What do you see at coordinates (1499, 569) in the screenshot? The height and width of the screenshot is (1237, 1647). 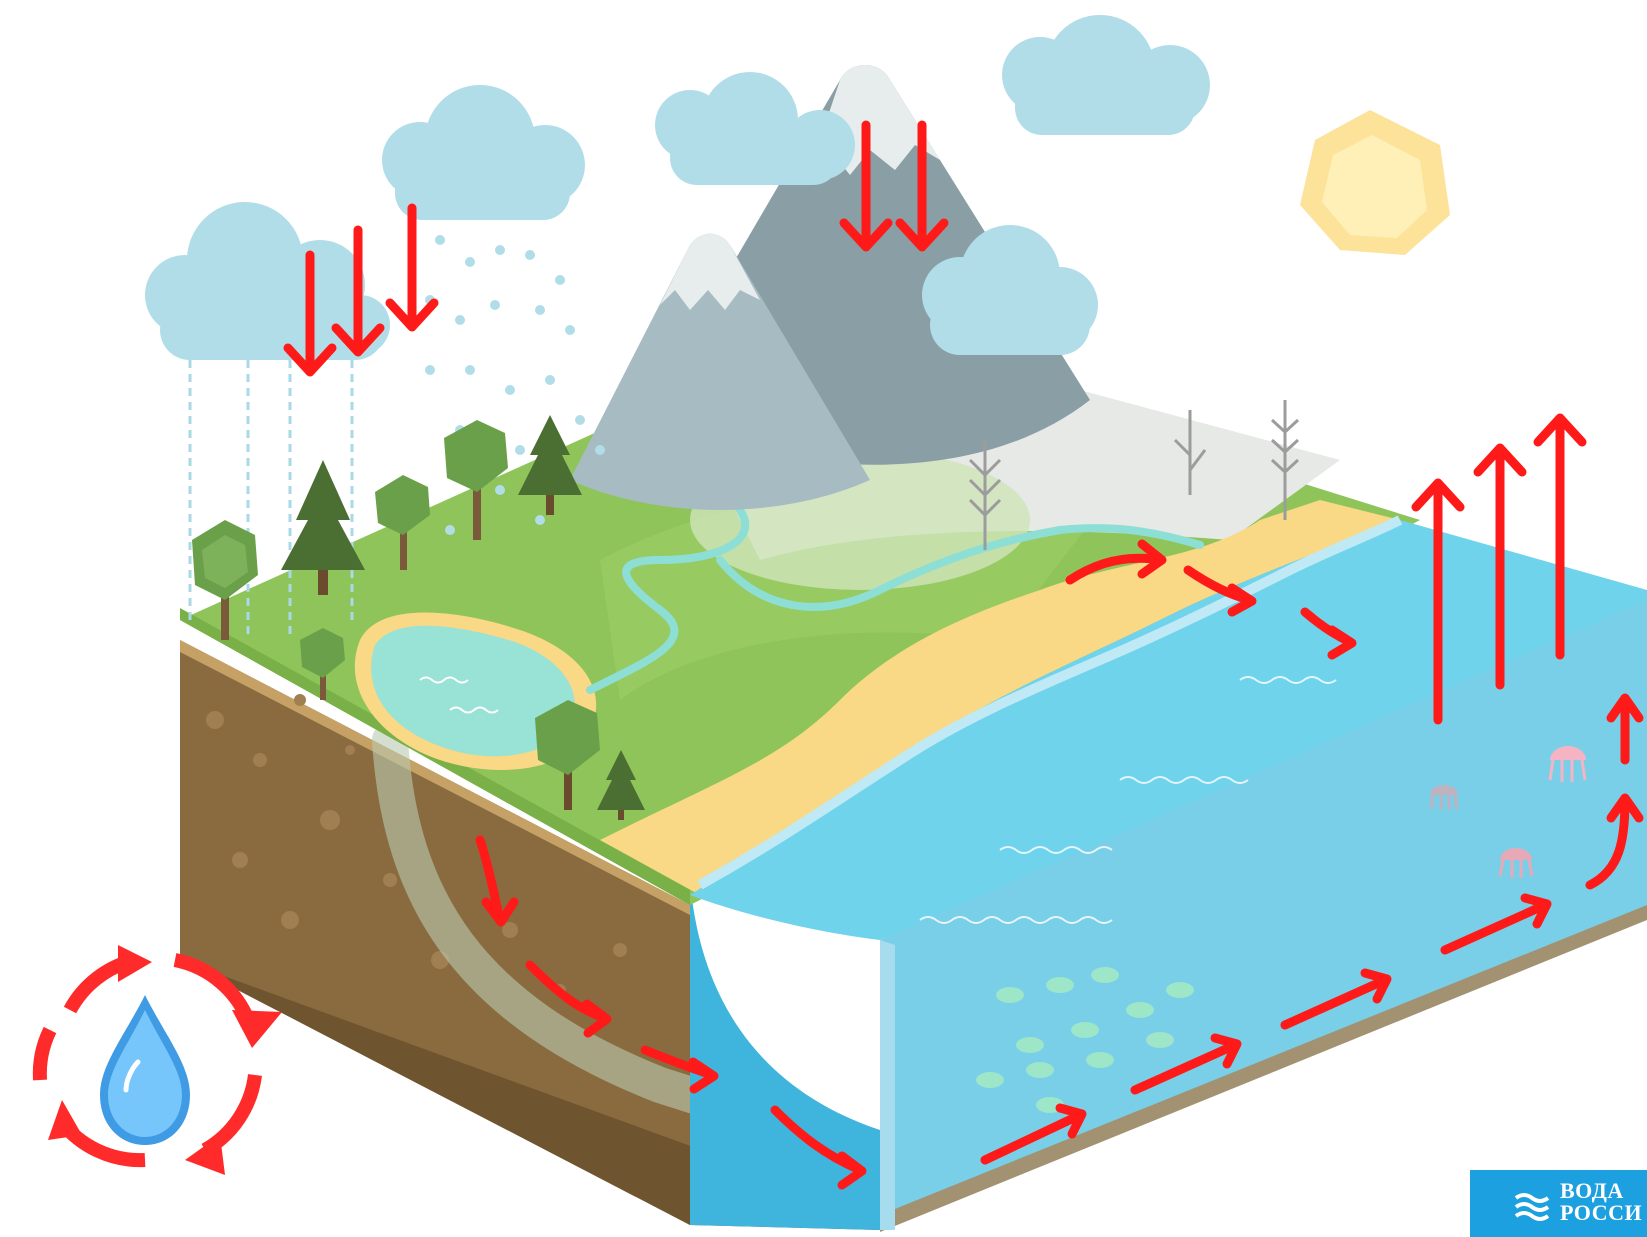 I see `evaporation-arrow-icon` at bounding box center [1499, 569].